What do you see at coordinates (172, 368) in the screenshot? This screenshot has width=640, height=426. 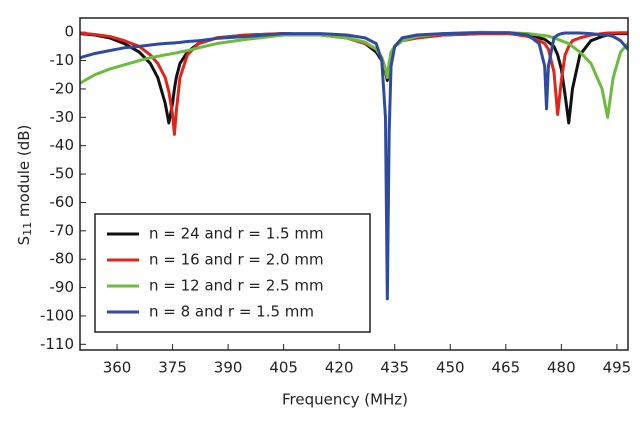 I see `x-tick-label: 375` at bounding box center [172, 368].